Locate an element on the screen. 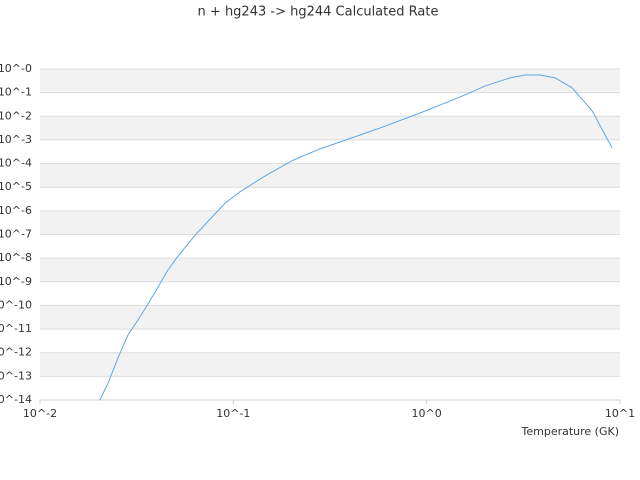 The image size is (640, 480). x-tick-label: 10^-2 is located at coordinates (40, 413).